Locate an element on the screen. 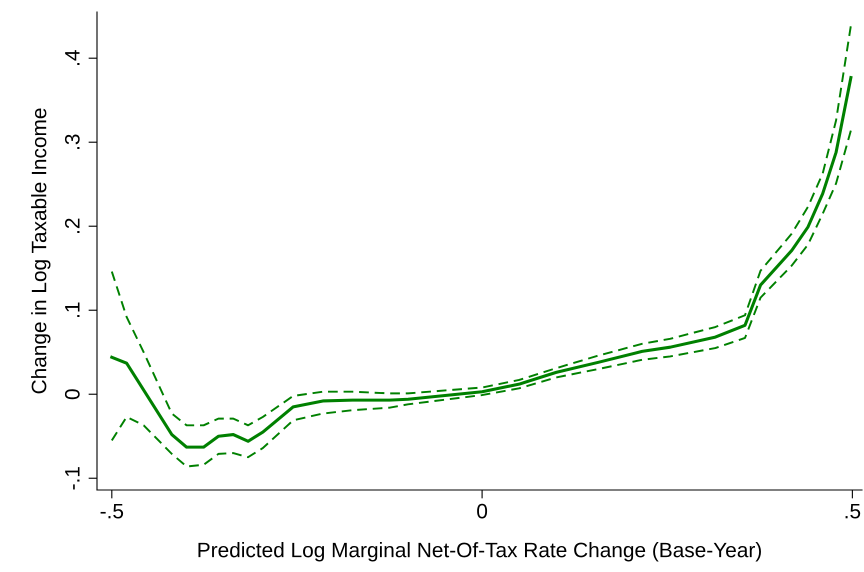 The image size is (864, 572). y-tick-label: -.1 is located at coordinates (72, 478).